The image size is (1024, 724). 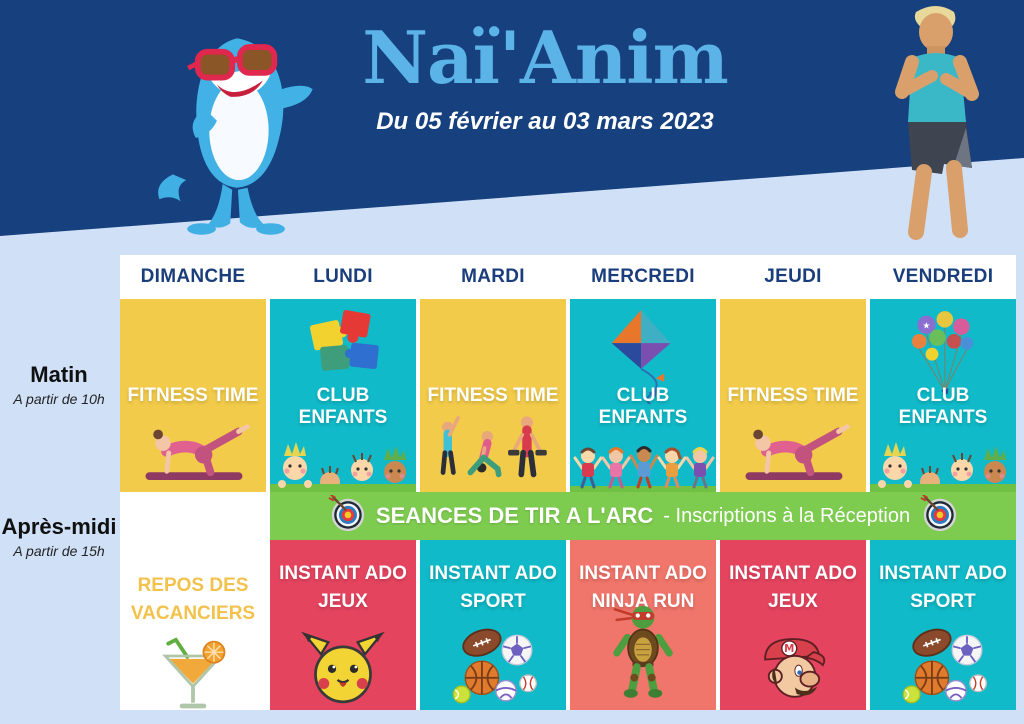 What do you see at coordinates (493, 277) in the screenshot?
I see `day-header-mardi: MARDI` at bounding box center [493, 277].